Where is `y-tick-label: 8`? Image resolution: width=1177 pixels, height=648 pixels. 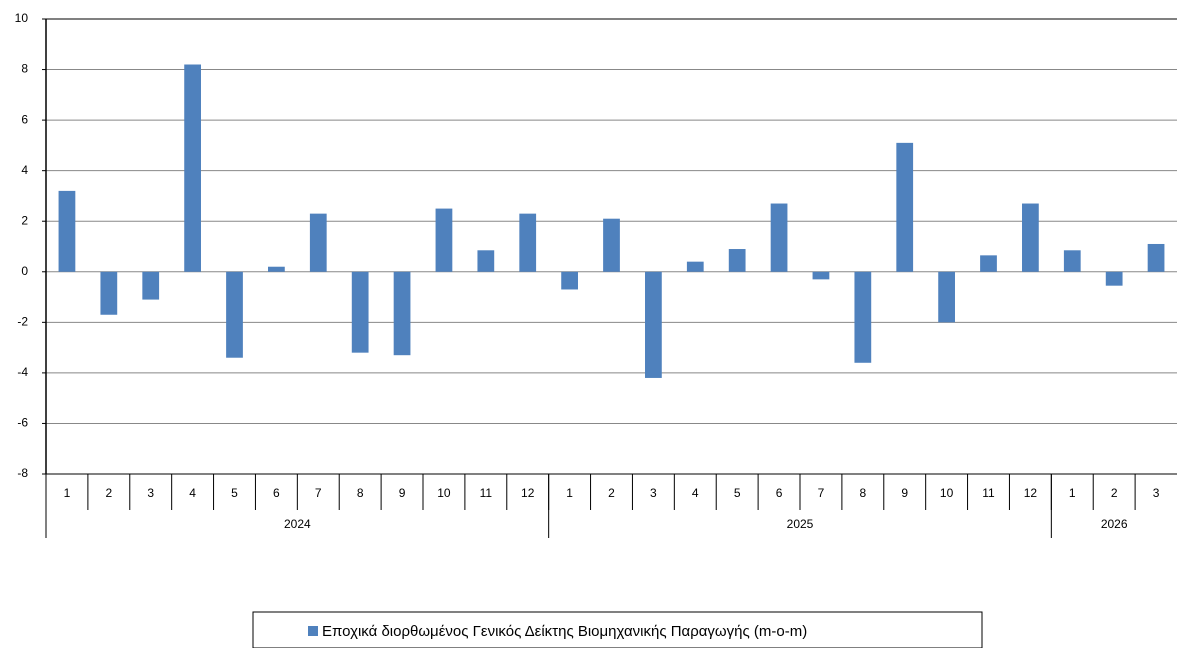
y-tick-label: 8 is located at coordinates (24, 69).